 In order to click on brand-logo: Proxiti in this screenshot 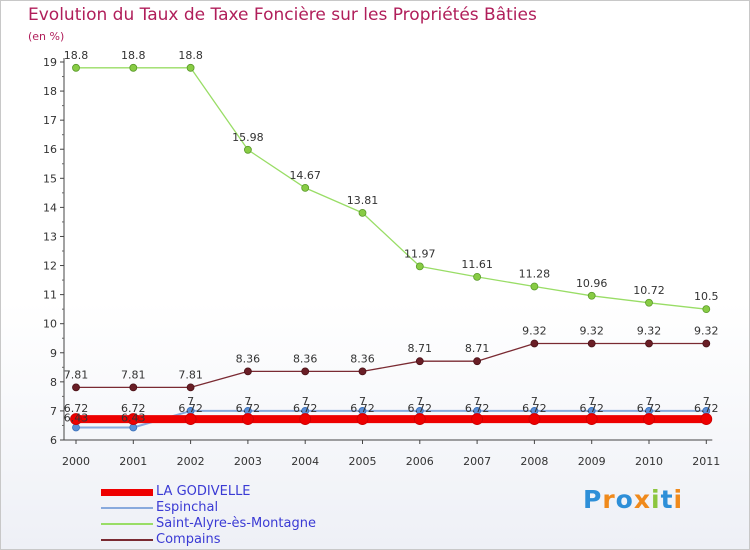, I will do `click(633, 499)`.